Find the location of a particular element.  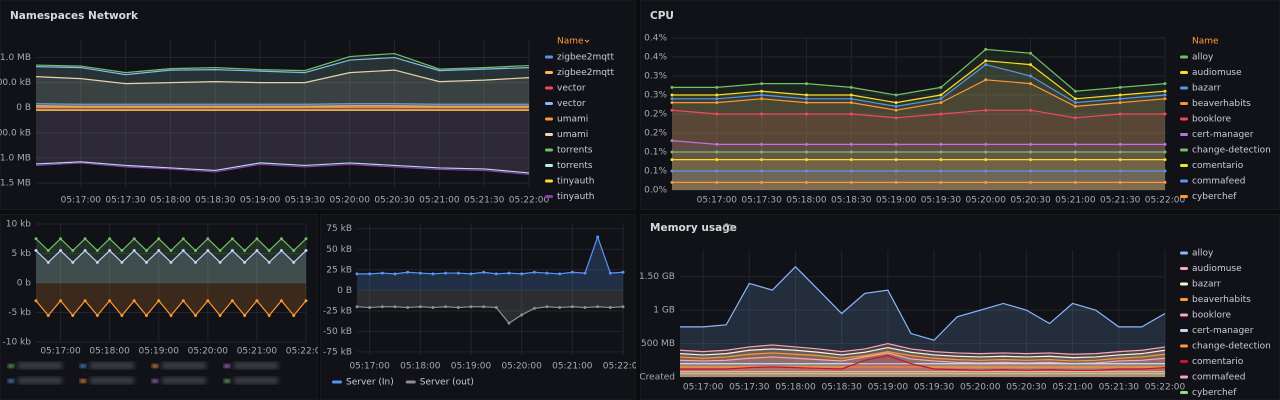

y-tick-label: 500 MB is located at coordinates (658, 344).